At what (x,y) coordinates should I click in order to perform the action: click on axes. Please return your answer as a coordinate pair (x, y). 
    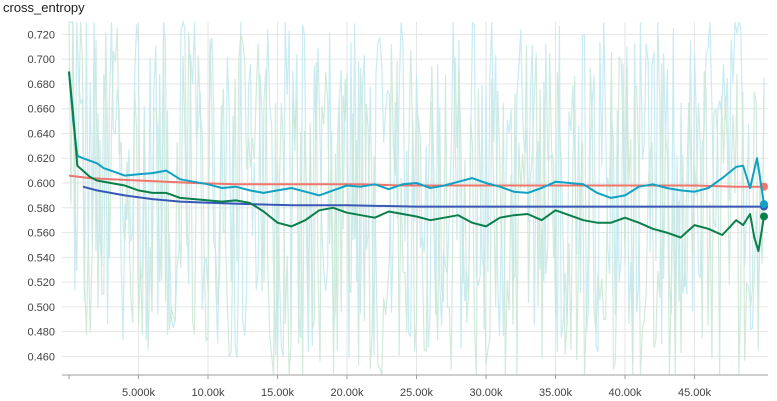
    Looking at the image, I should click on (415, 376).